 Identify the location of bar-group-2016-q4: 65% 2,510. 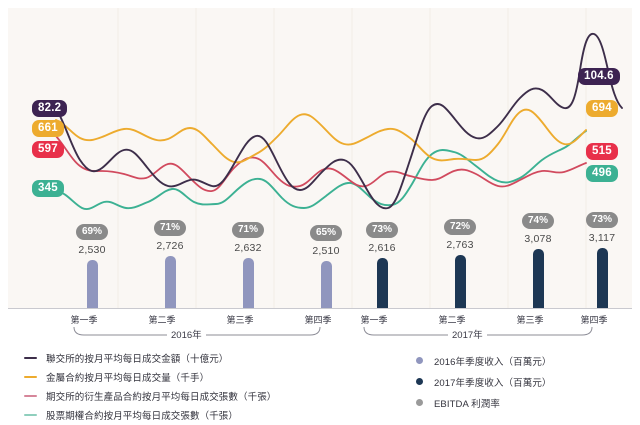
(326, 265).